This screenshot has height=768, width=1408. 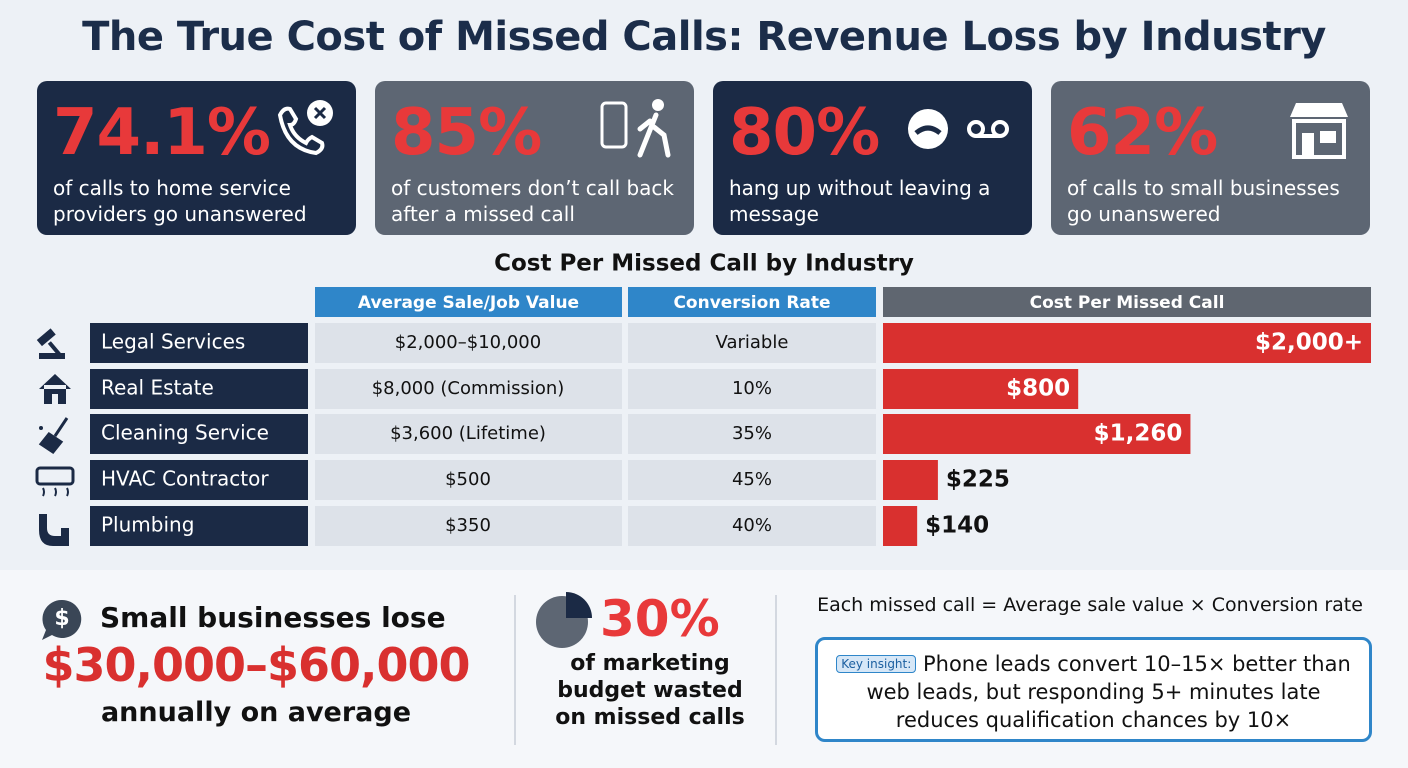 What do you see at coordinates (1142, 133) in the screenshot?
I see `stat-value: 62%` at bounding box center [1142, 133].